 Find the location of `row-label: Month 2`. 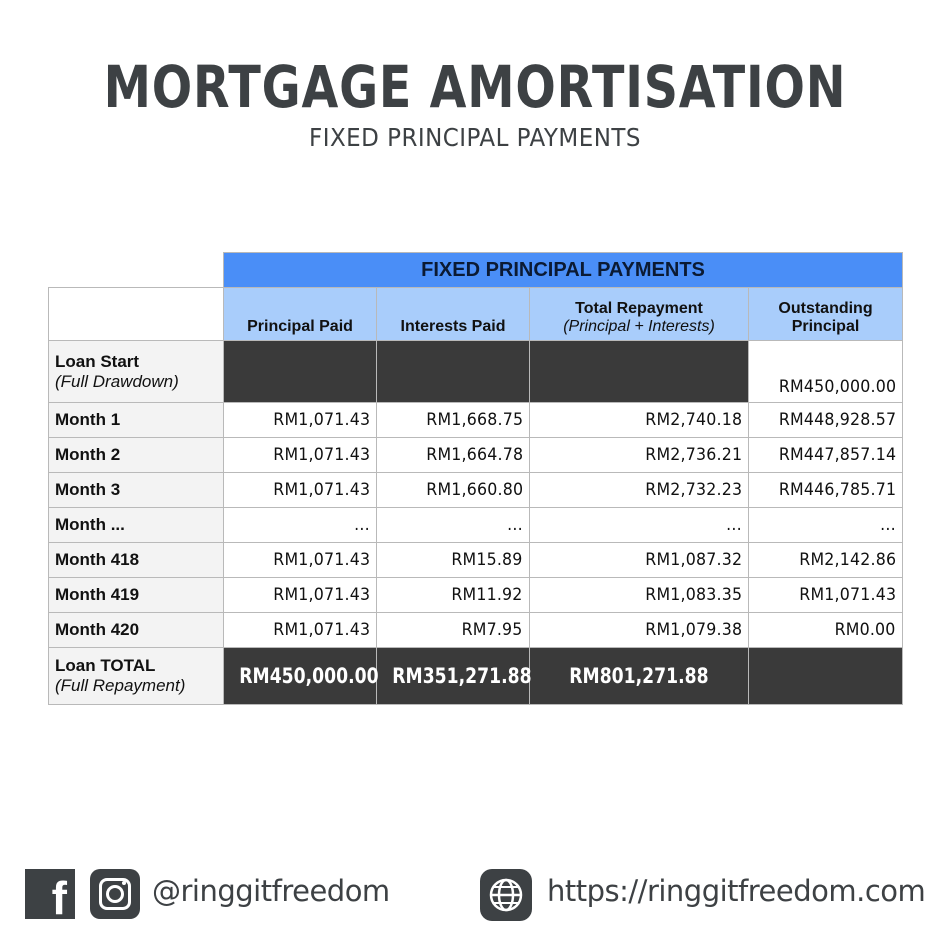

row-label: Month 2 is located at coordinates (136, 455).